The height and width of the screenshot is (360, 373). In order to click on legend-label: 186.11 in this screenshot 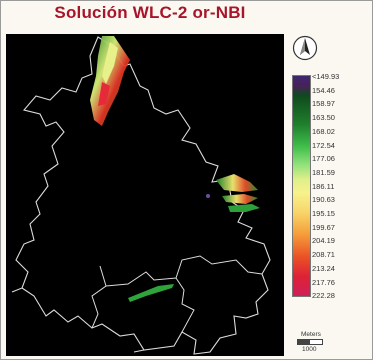, I will do `click(323, 186)`.